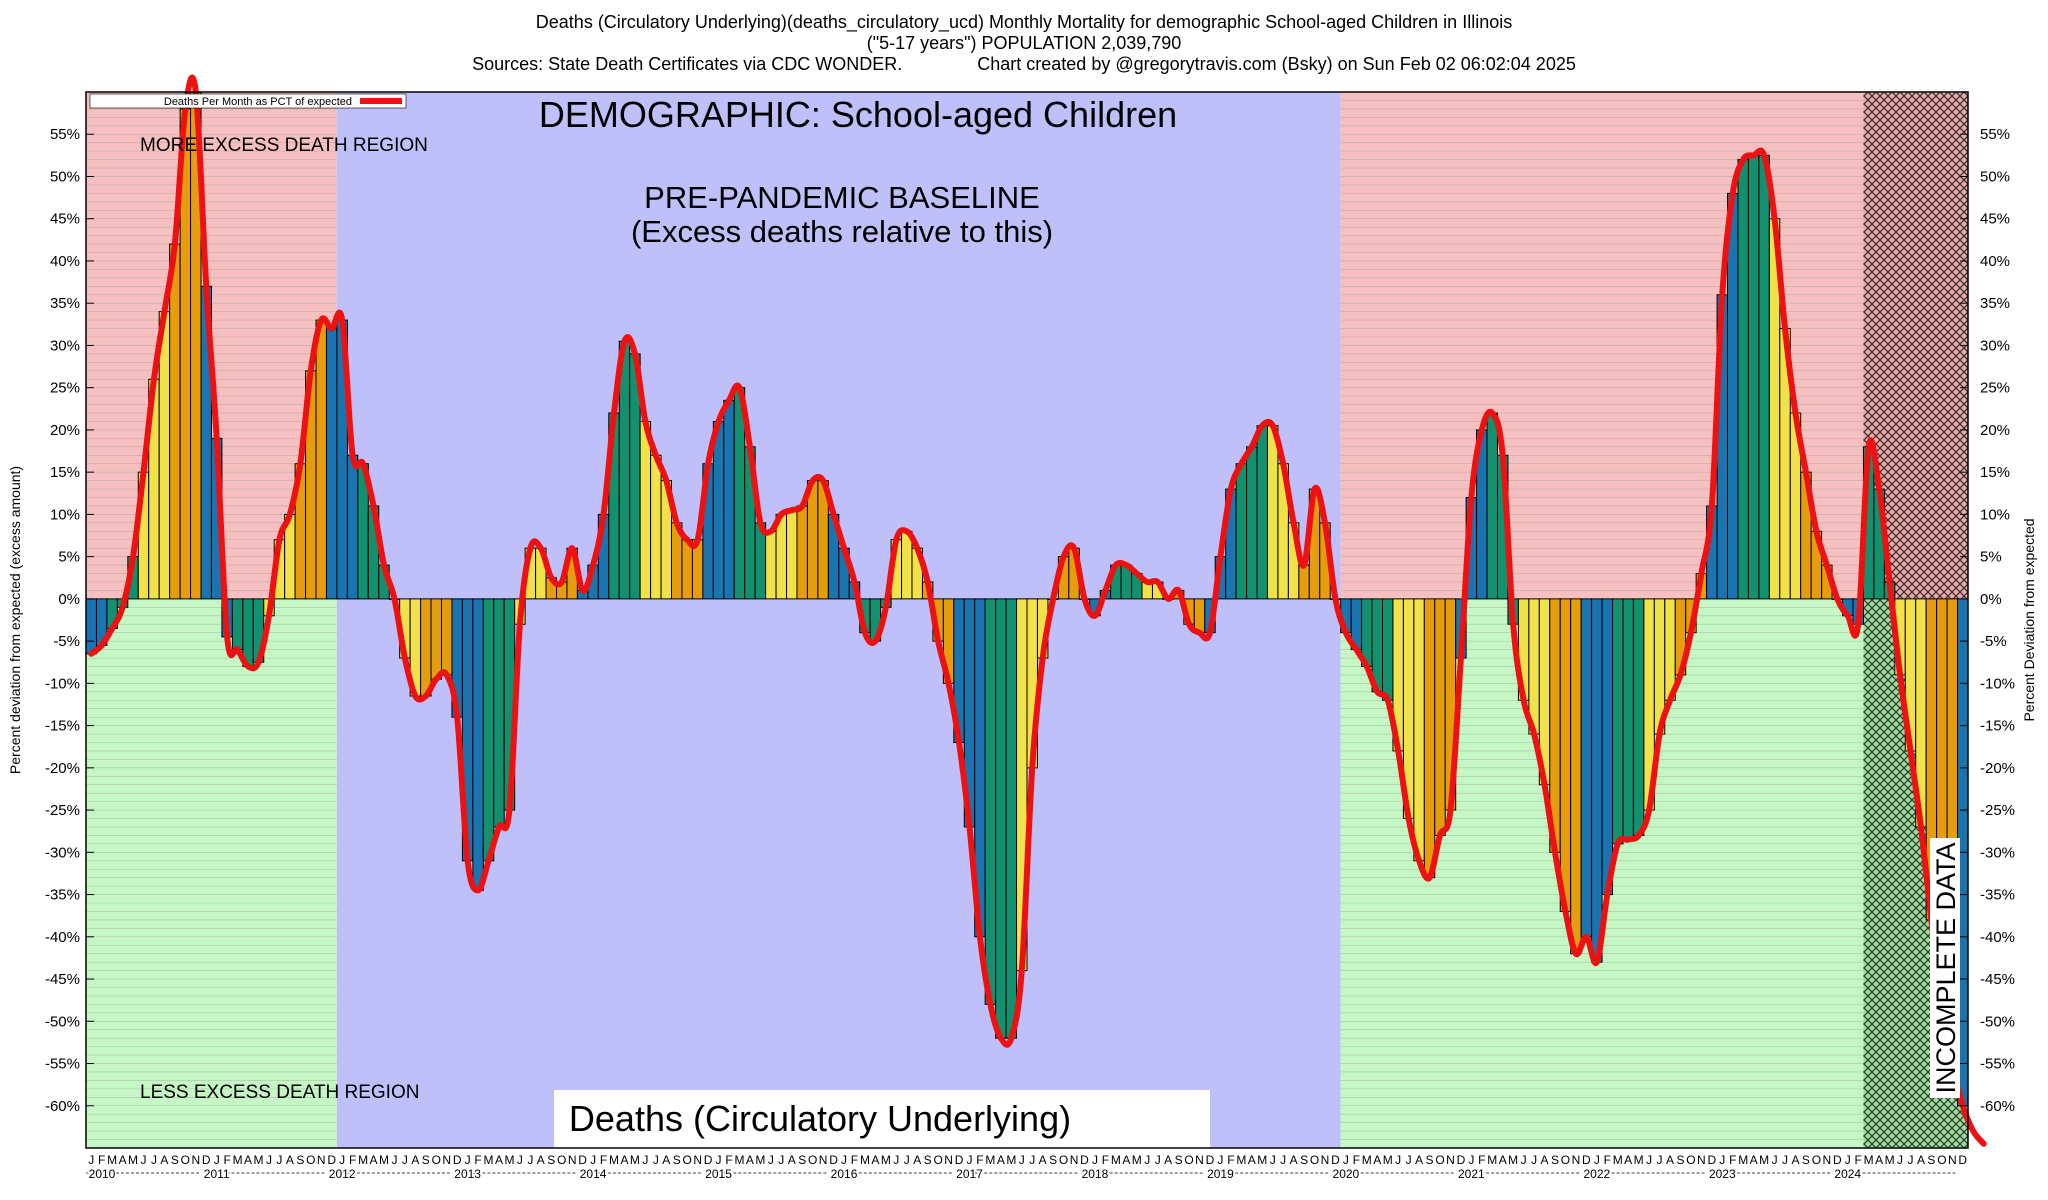 The height and width of the screenshot is (1200, 2048). Describe the element at coordinates (2029, 619) in the screenshot. I see `y-axis-title-right: Percent Deviation from expected` at that location.